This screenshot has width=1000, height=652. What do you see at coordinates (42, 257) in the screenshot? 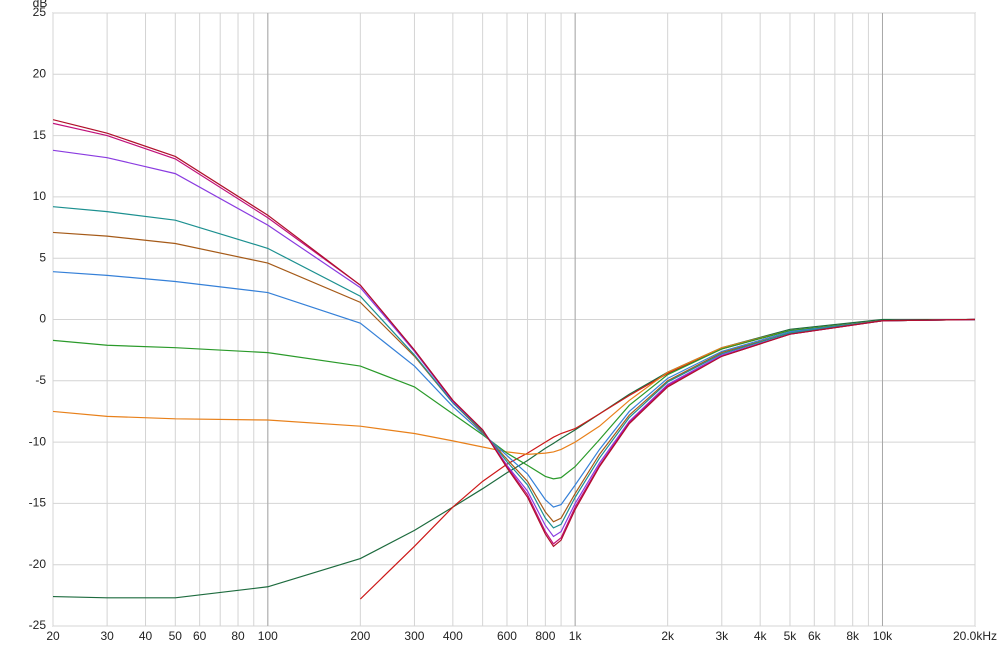
I see `y-tick-label: 5` at bounding box center [42, 257].